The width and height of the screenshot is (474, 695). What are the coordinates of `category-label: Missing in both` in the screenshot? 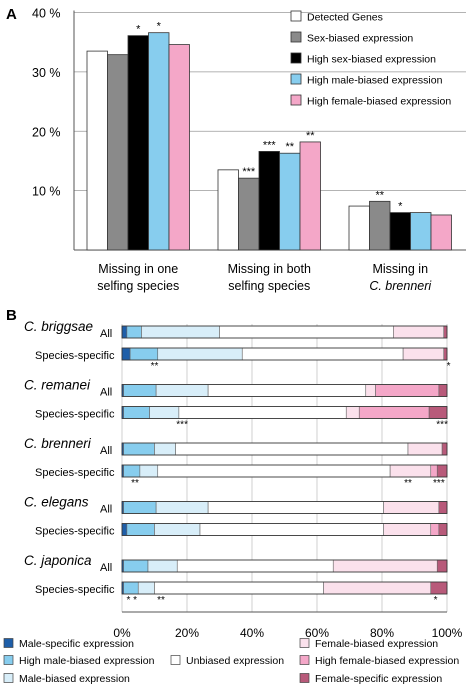 It's located at (269, 269).